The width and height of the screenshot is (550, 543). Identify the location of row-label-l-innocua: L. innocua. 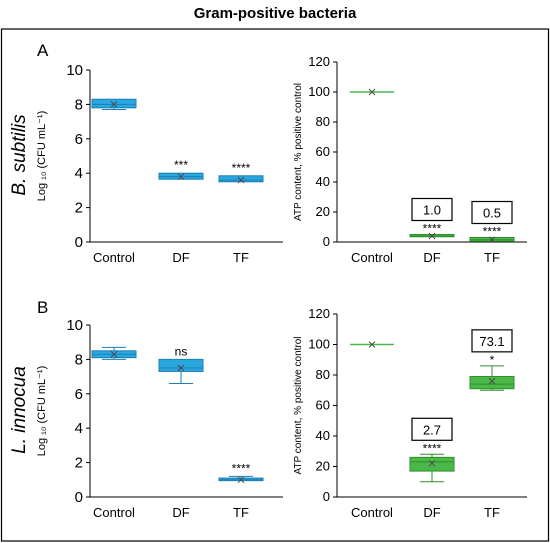
(19, 410).